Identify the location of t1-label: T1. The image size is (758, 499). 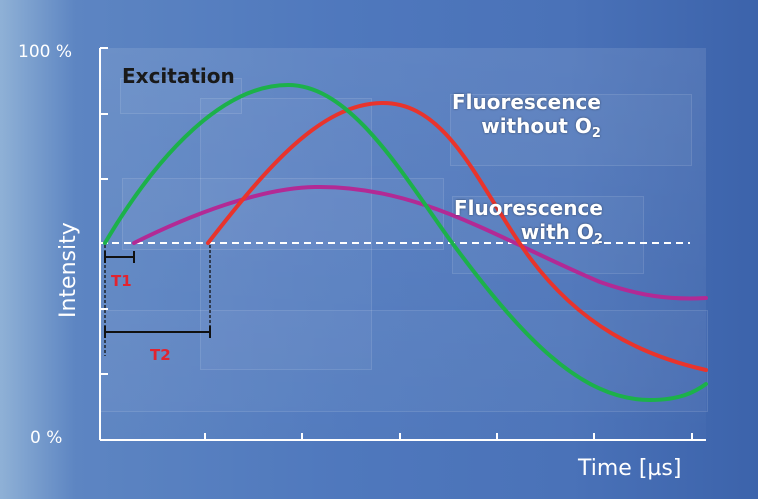
(121, 281).